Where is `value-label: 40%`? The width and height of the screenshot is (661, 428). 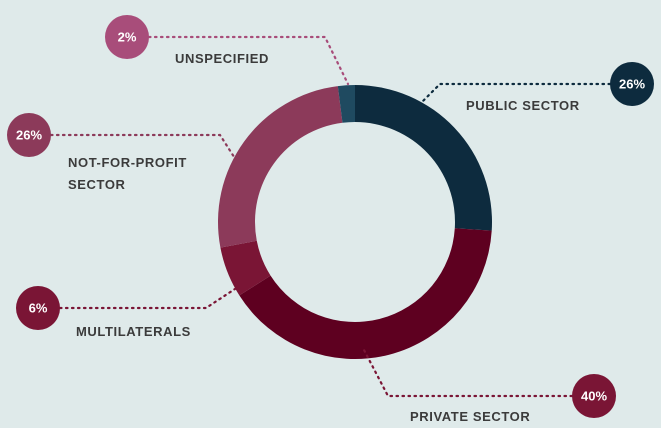 value-label: 40% is located at coordinates (594, 395).